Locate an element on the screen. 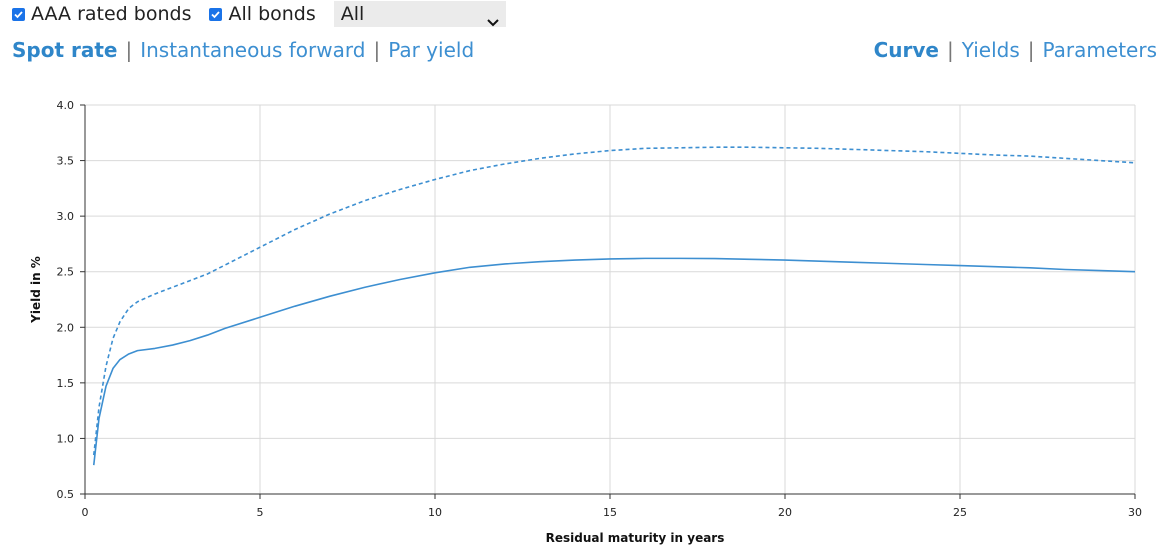 This screenshot has height=552, width=1160. all-bonds-checkbox: All bonds is located at coordinates (262, 14).